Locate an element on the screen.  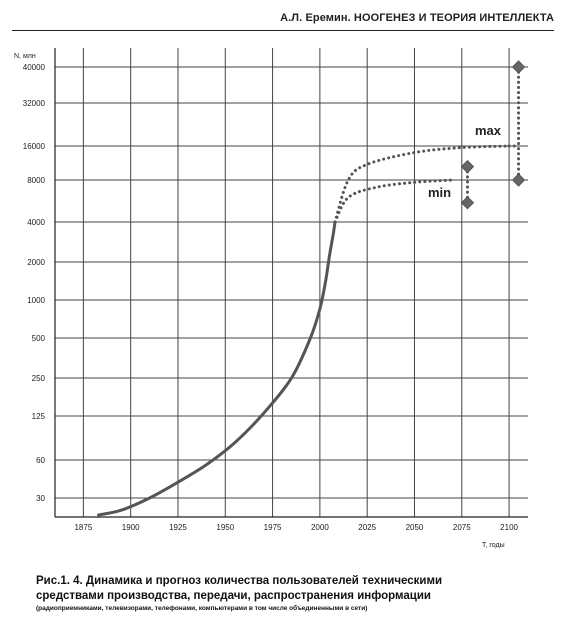
y-tick-label: 40000 is located at coordinates (34, 67).